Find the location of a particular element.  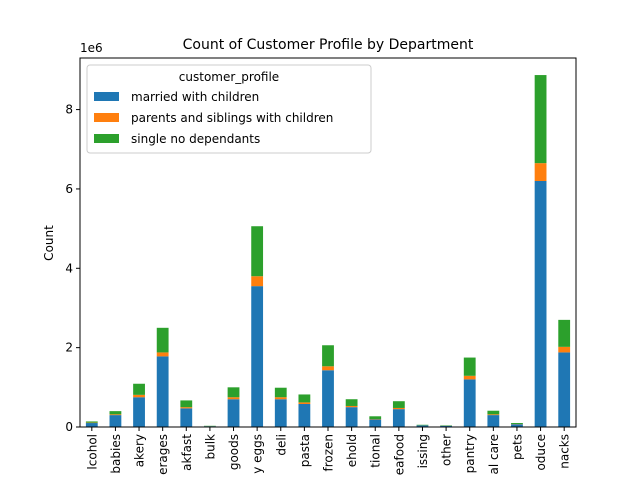

x-tick-label: pasta is located at coordinates (305, 450).